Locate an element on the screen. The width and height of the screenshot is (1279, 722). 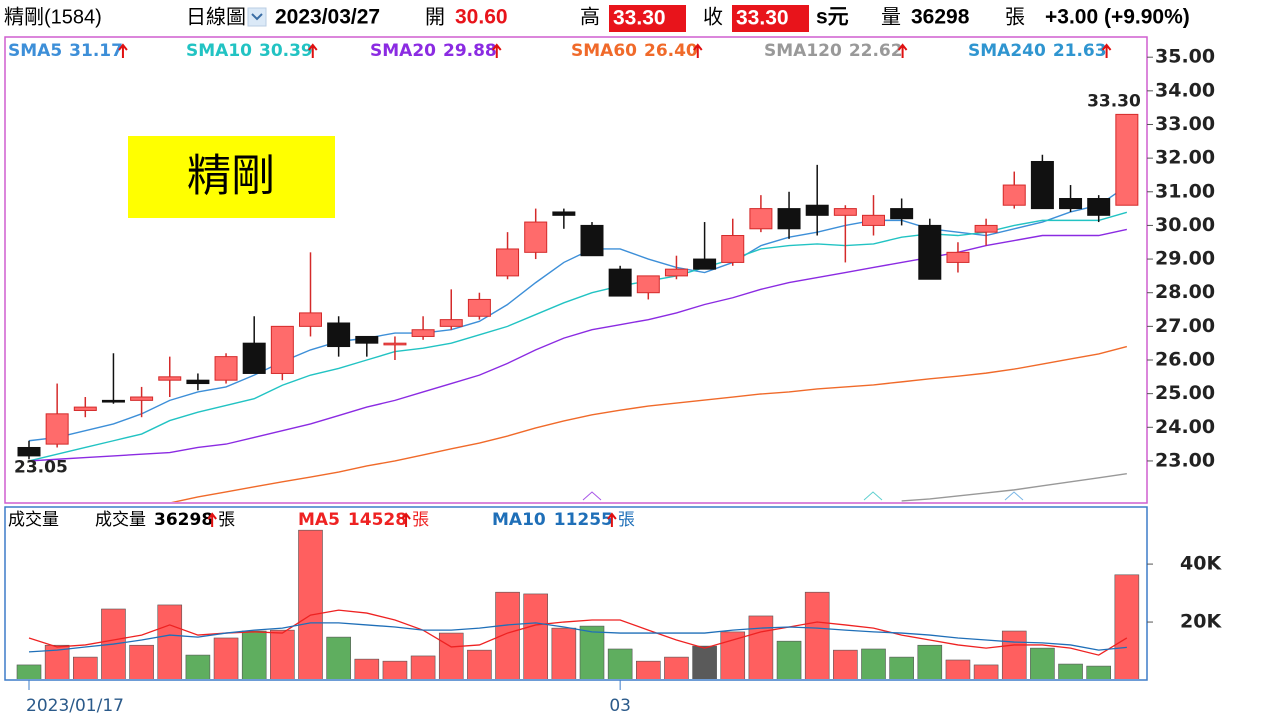
y-tick-label: 30.00 is located at coordinates (1185, 225).